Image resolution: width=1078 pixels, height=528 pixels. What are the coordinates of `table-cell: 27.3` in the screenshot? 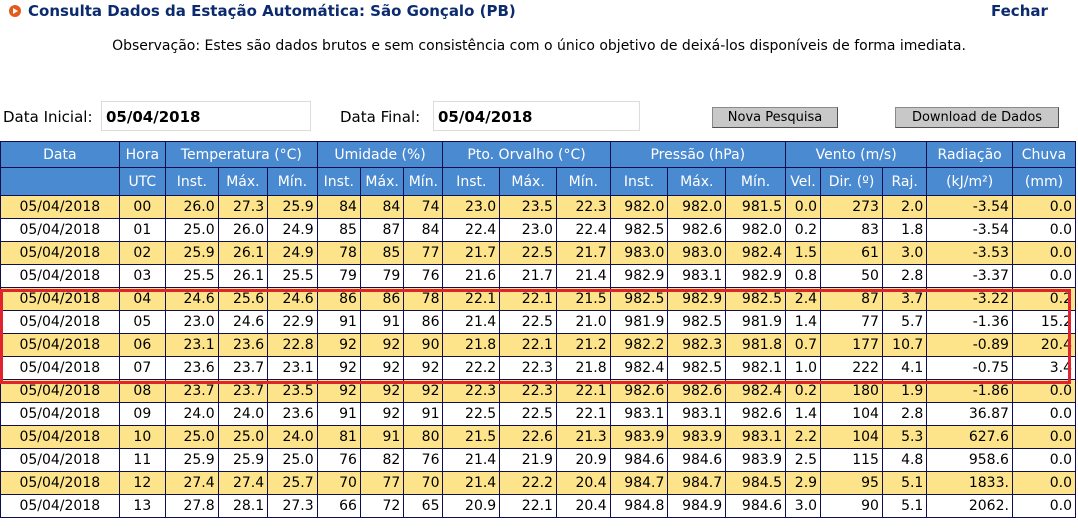 It's located at (243, 207).